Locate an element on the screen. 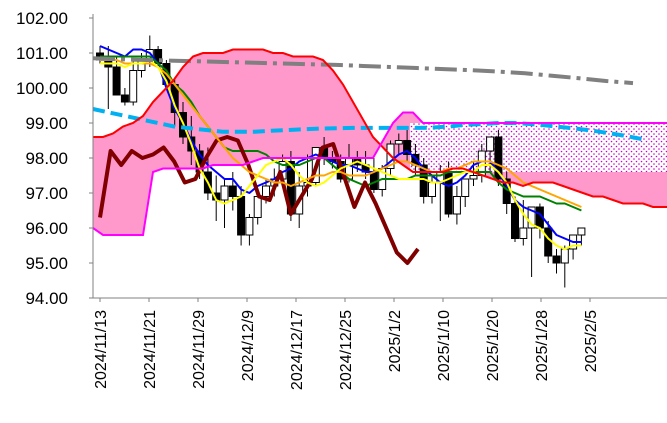  x-tick-label: 2024/12/9 is located at coordinates (248, 345).